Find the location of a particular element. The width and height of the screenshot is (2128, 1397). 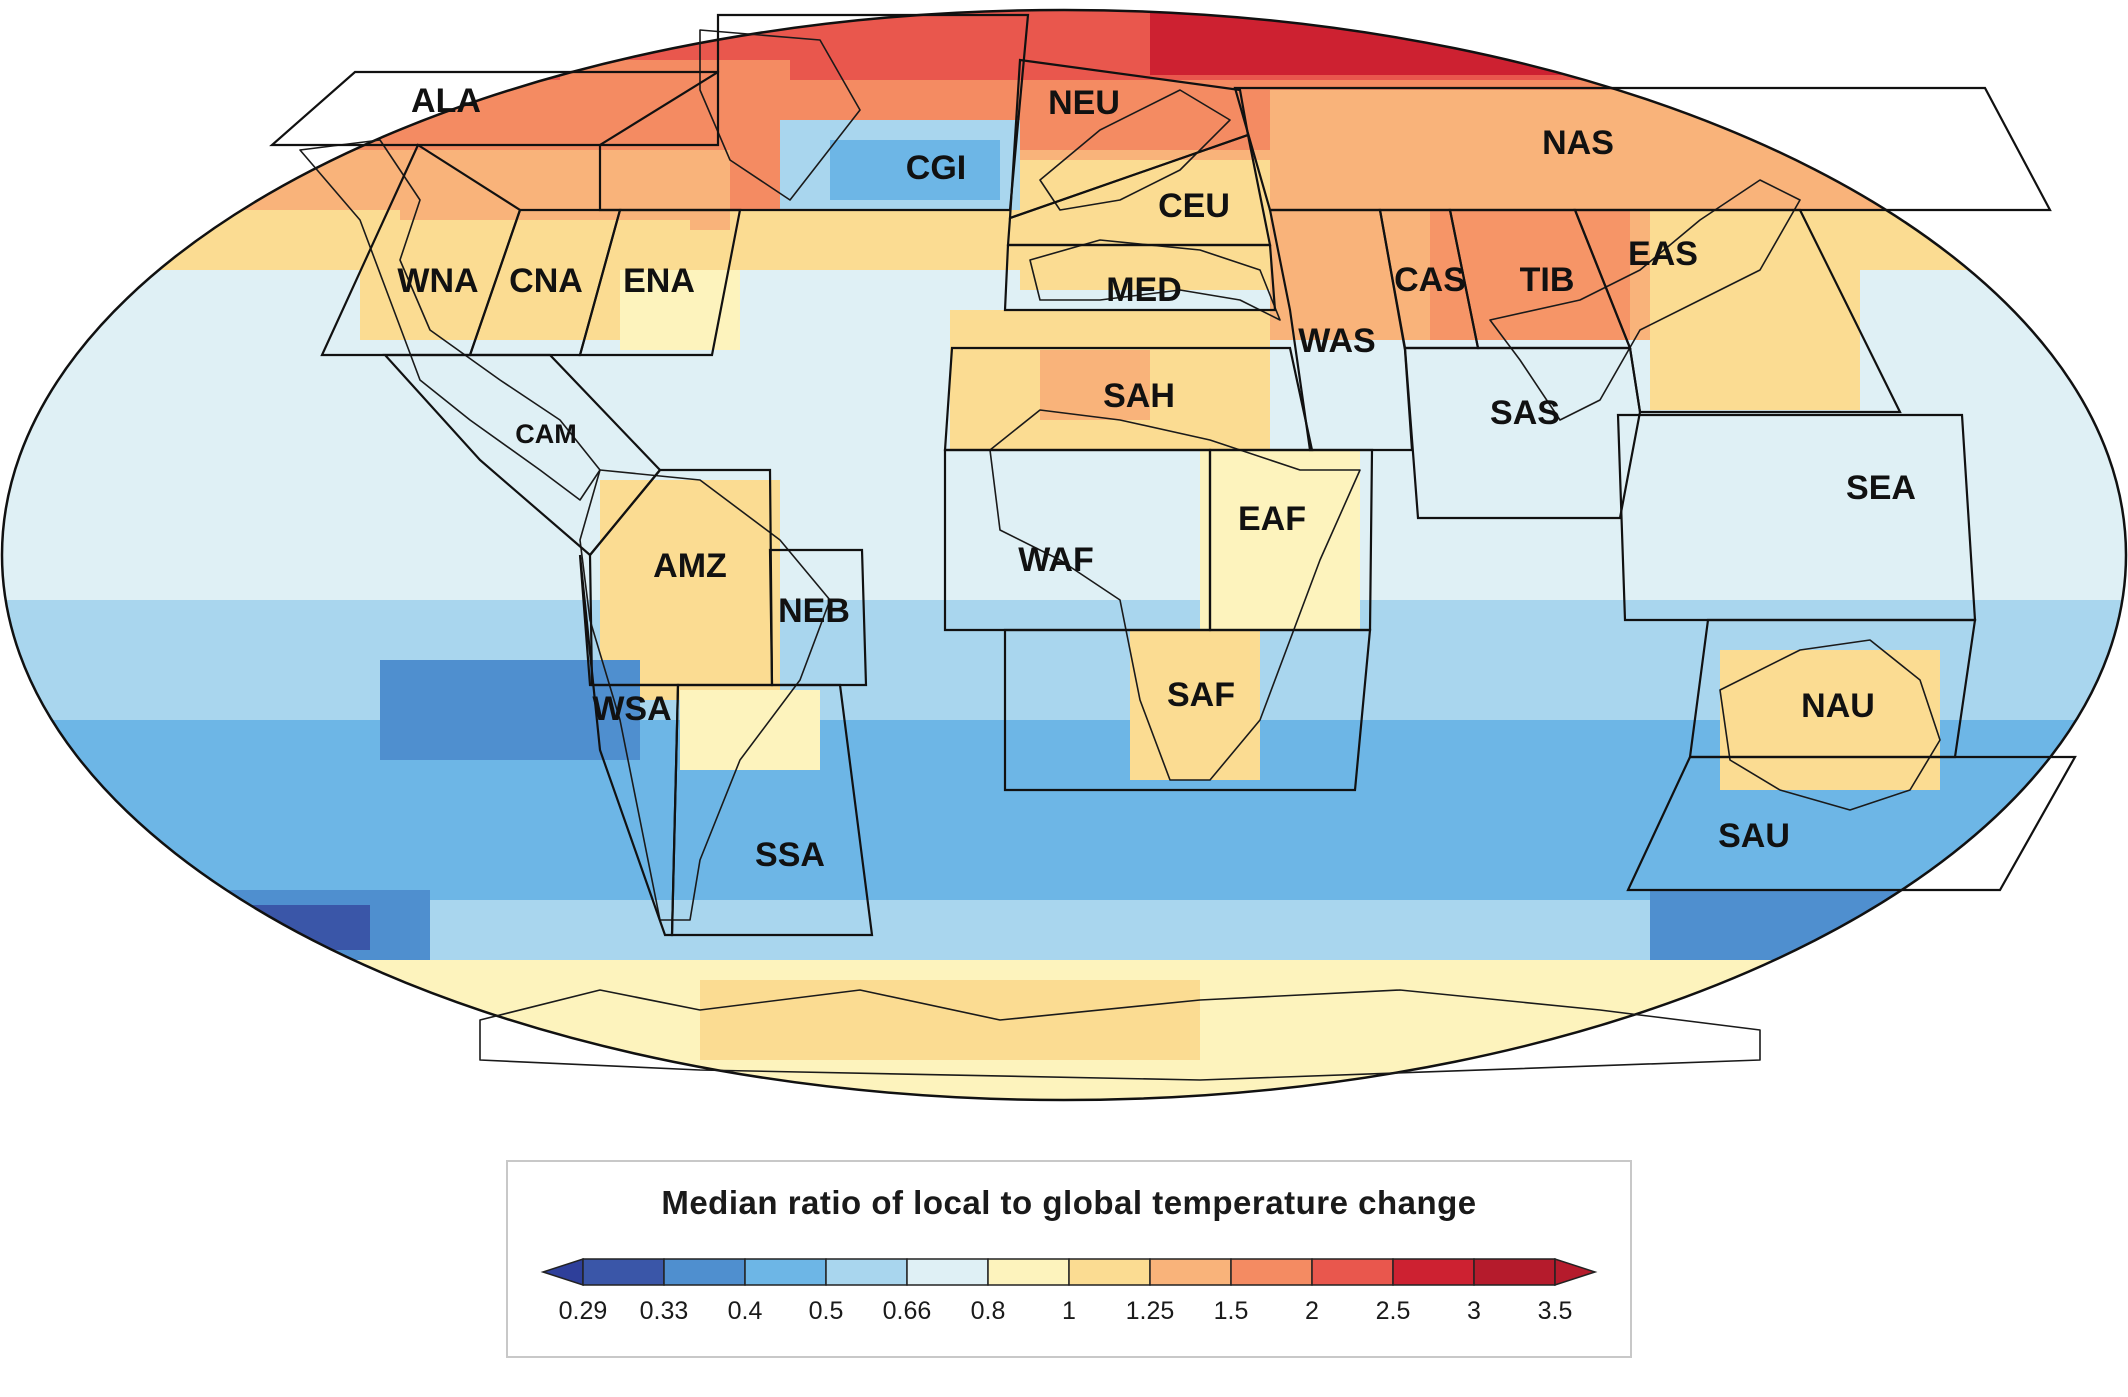

region-label-ena: ENA is located at coordinates (659, 281).